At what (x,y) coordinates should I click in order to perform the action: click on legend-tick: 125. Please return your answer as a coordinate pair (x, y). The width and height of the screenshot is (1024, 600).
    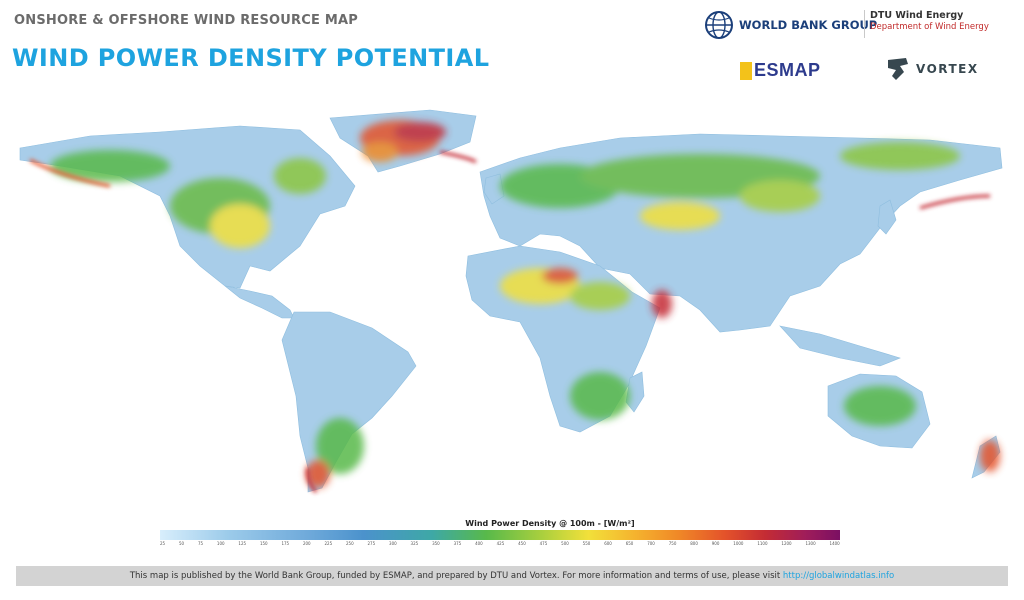
    Looking at the image, I should click on (242, 543).